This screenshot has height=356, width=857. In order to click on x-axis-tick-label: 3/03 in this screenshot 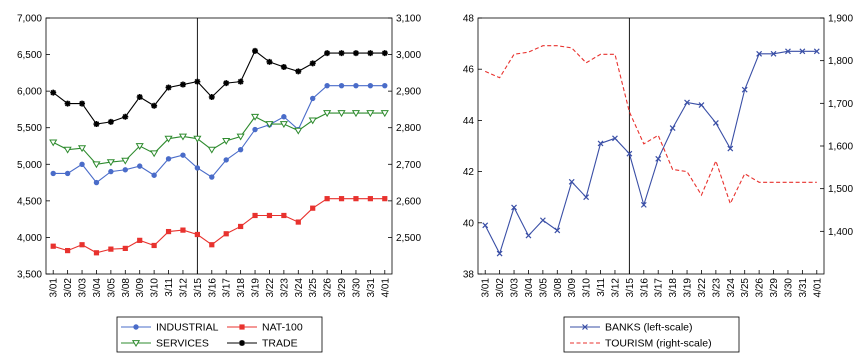, I will do `click(515, 288)`.